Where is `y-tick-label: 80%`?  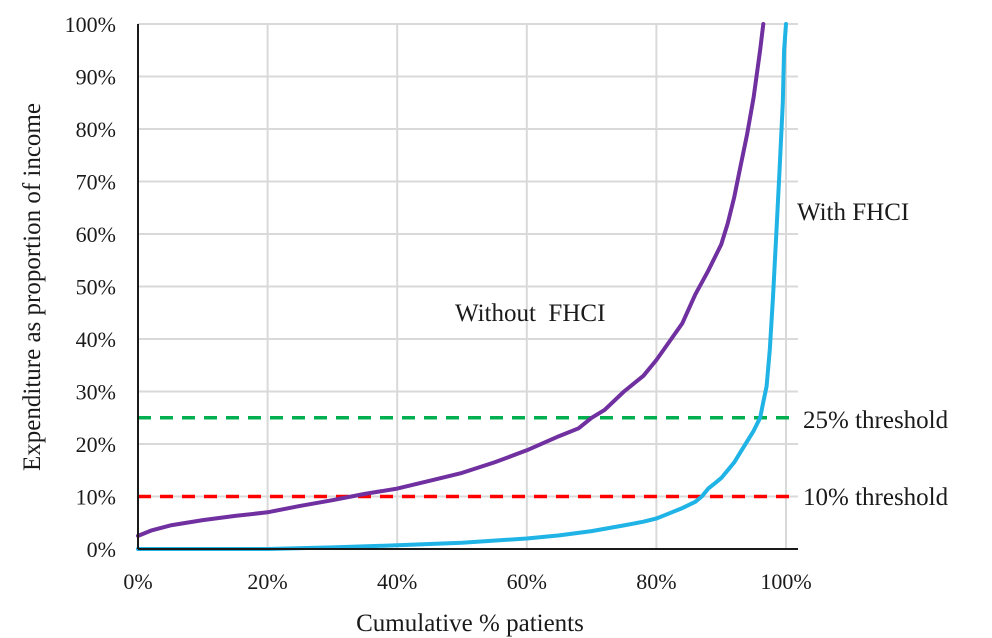 y-tick-label: 80% is located at coordinates (96, 129).